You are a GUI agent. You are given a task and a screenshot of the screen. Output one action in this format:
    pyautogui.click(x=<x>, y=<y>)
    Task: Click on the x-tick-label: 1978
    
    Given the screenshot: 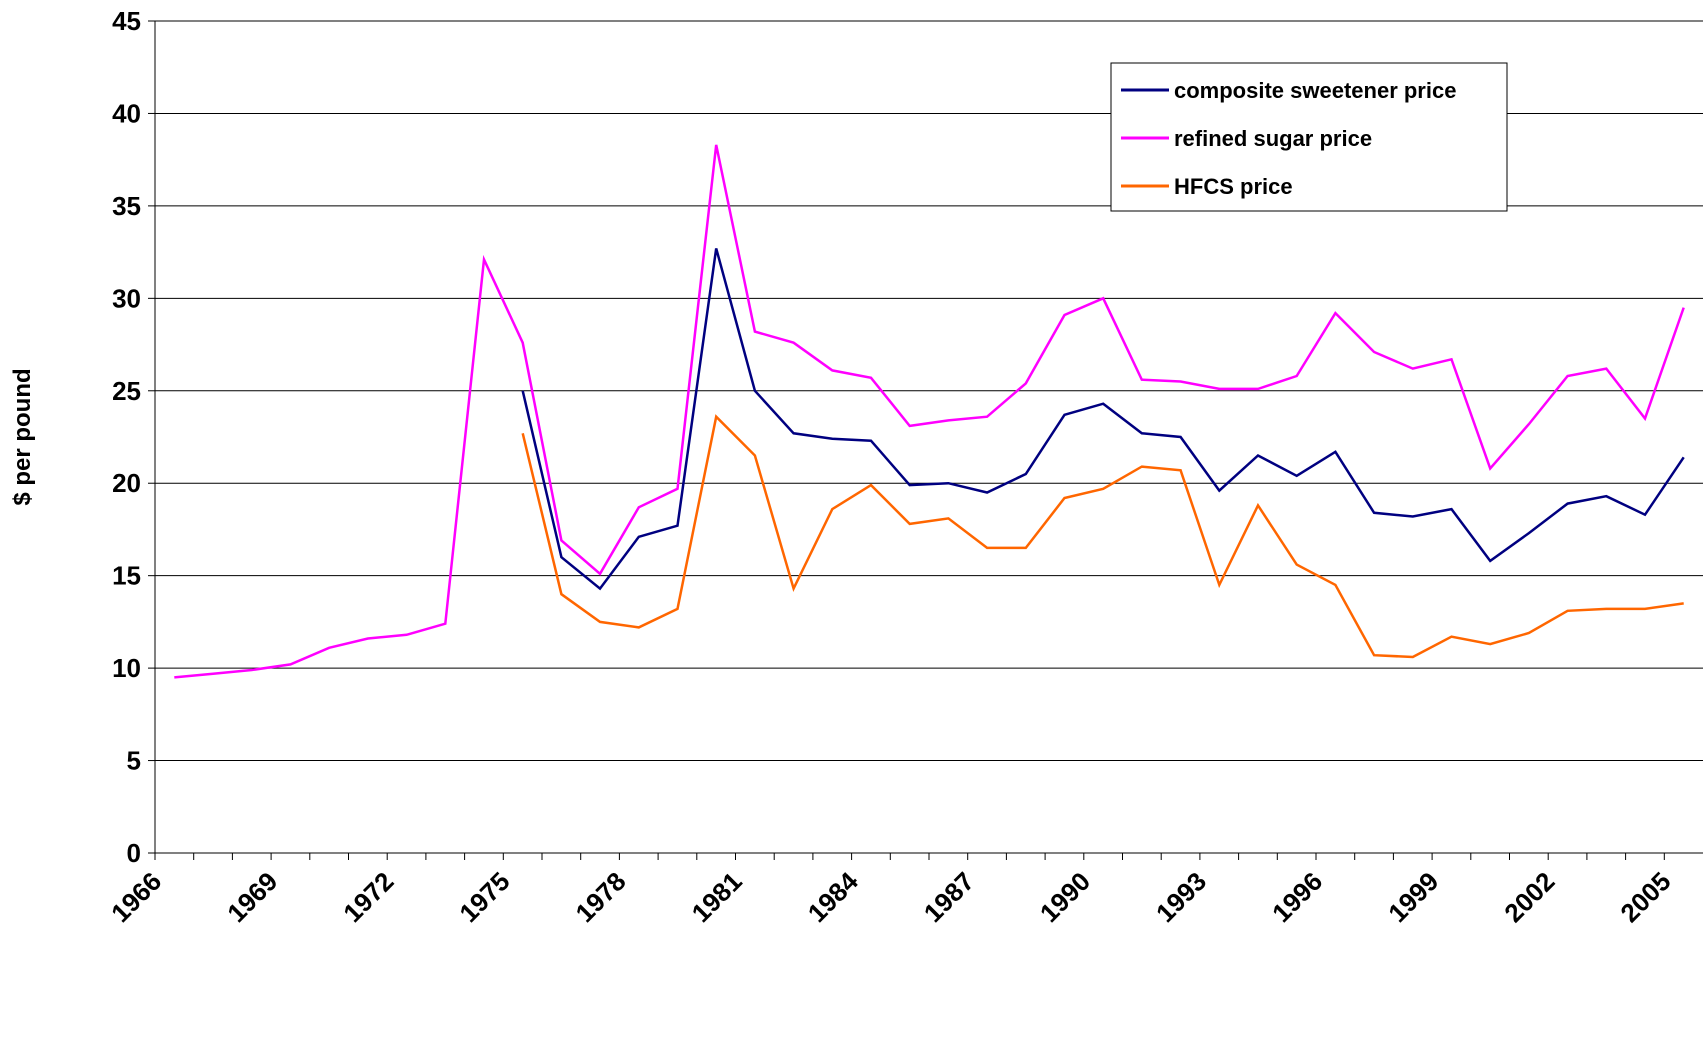 What is the action you would take?
    pyautogui.click(x=601, y=897)
    